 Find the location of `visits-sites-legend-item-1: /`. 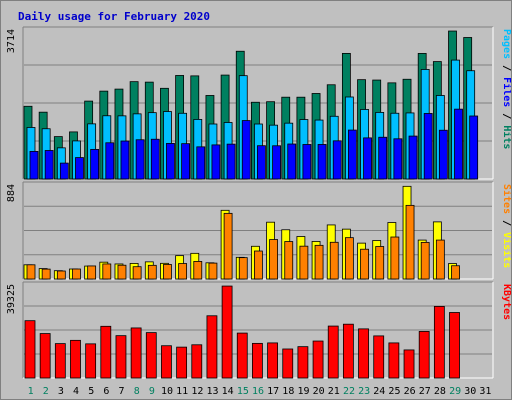

visits-sites-legend-item-1: / is located at coordinates (506, 223).